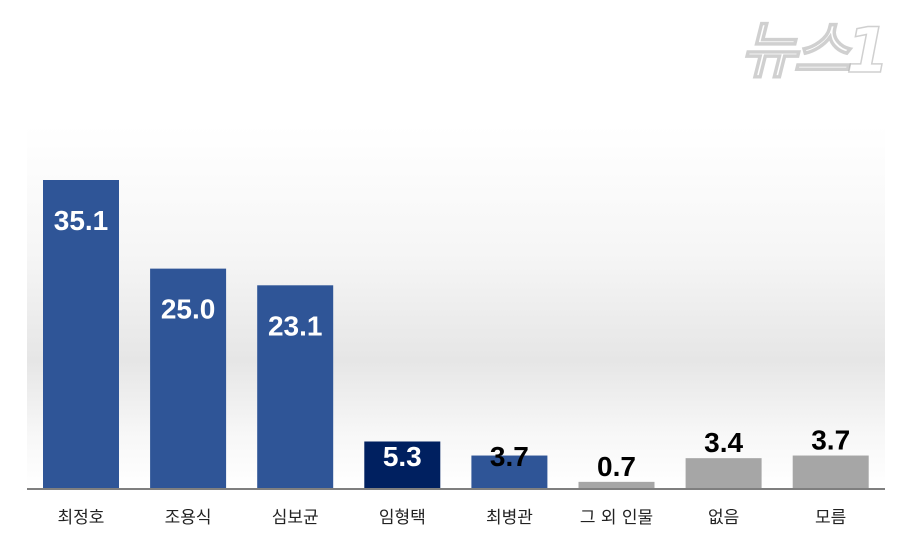  I want to click on data-label: 0.7, so click(616, 466).